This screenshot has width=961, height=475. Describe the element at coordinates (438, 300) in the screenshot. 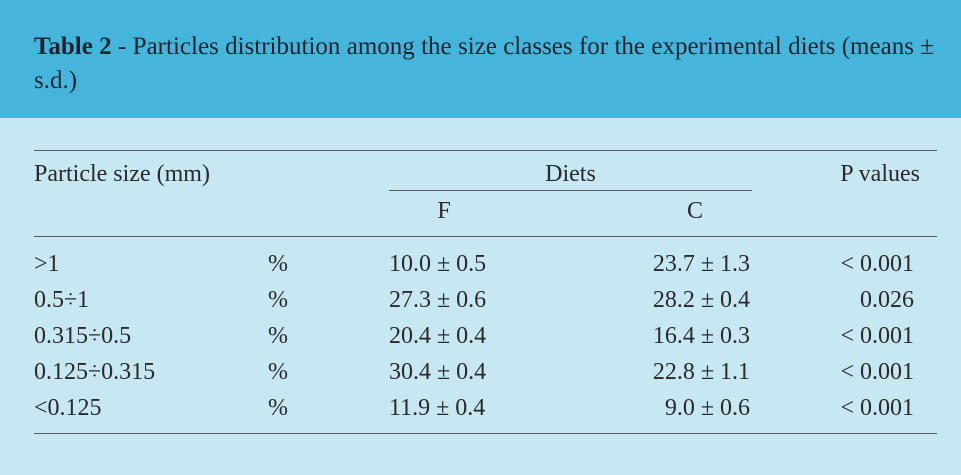

I see `diet-f-cell: 27.3 ± 0.6` at that location.